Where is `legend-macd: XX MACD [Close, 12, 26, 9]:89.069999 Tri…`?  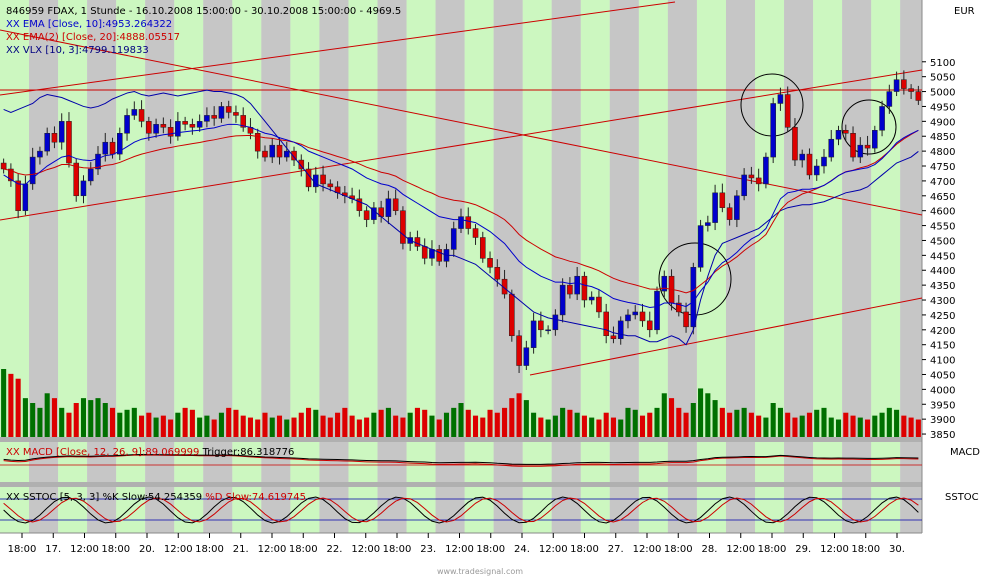
legend-macd: XX MACD [Close, 12, 26, 9]:89.069999 Tri… is located at coordinates (150, 452).